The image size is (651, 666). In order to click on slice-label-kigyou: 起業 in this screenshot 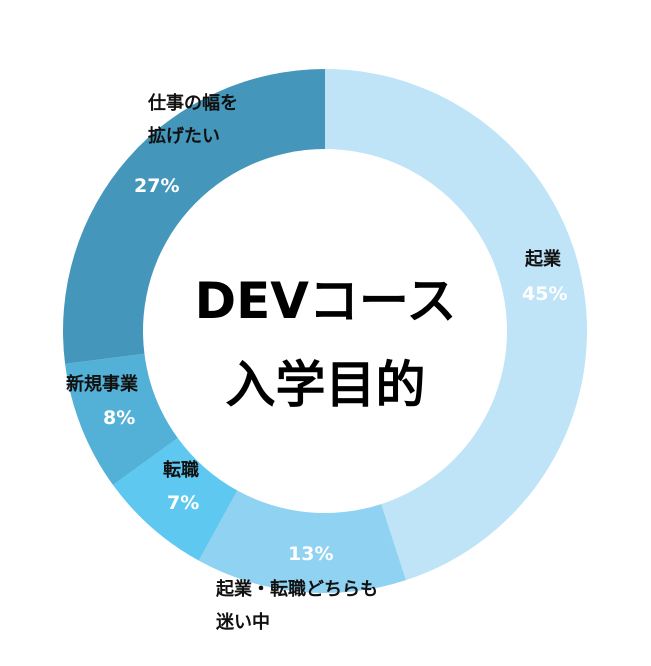, I will do `click(543, 259)`.